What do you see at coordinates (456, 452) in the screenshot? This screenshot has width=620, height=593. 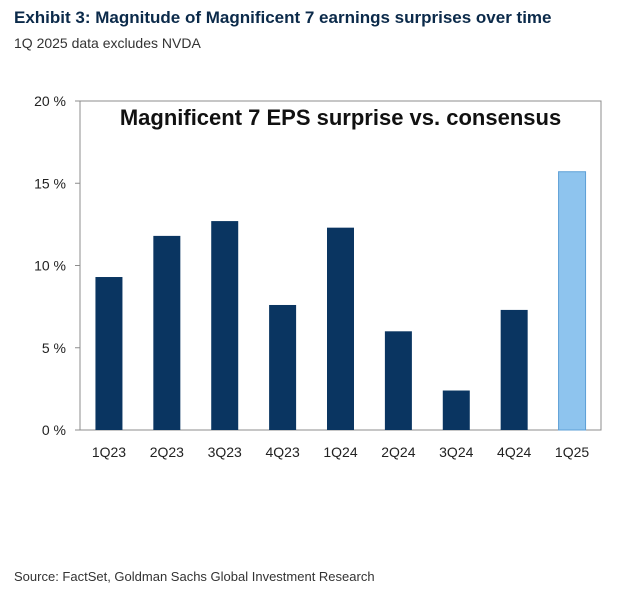 I see `x-tick-label: 3Q24` at bounding box center [456, 452].